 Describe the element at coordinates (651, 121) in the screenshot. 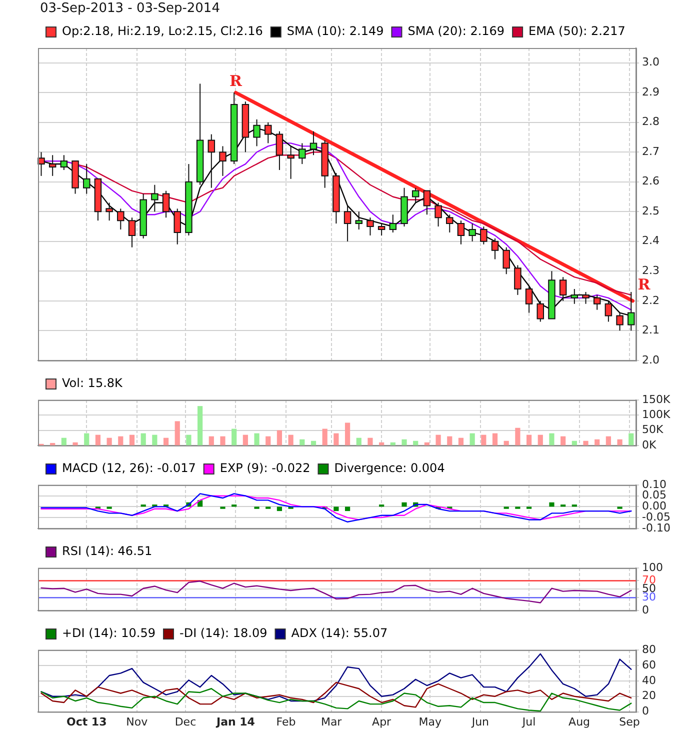

I see `y-tick-label: 2.8` at that location.